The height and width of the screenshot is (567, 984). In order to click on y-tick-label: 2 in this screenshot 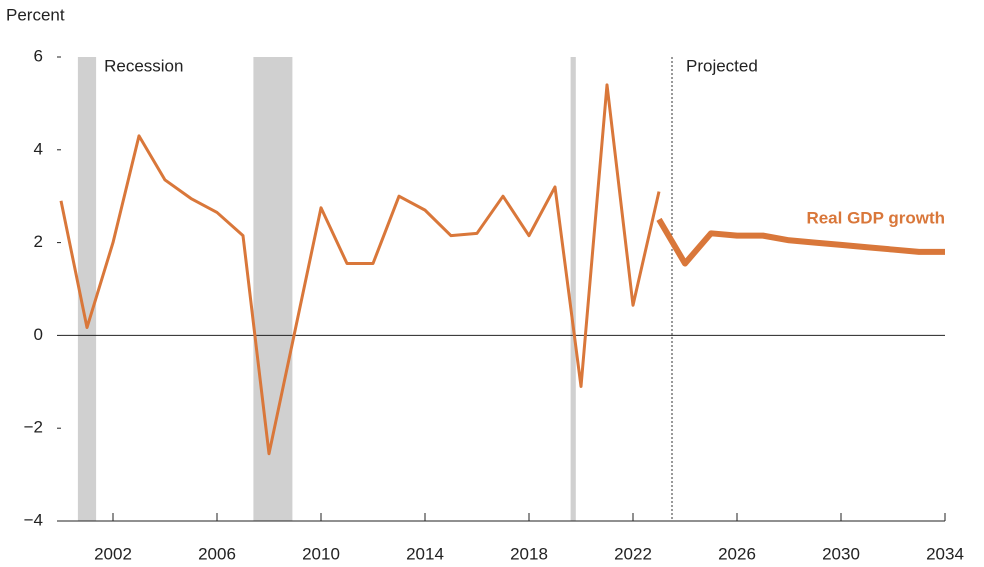, I will do `click(38, 241)`.